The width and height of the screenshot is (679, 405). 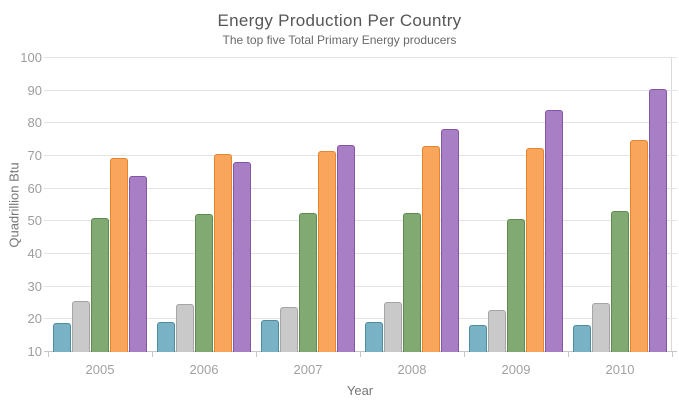 I want to click on bar-2007-series-5-purple, so click(x=346, y=248).